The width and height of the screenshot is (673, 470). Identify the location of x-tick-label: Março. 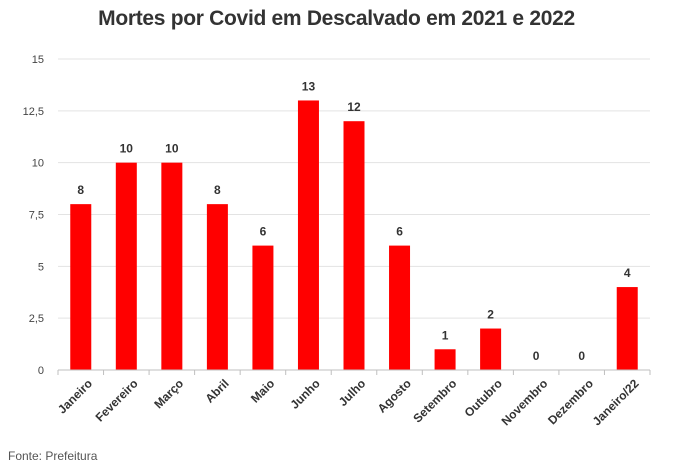
(168, 393).